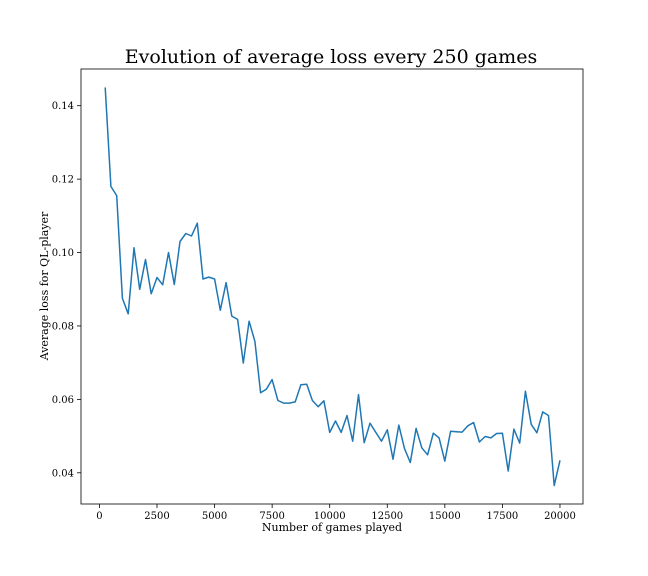 This screenshot has width=648, height=576. I want to click on y-tick-label: 0.12, so click(63, 180).